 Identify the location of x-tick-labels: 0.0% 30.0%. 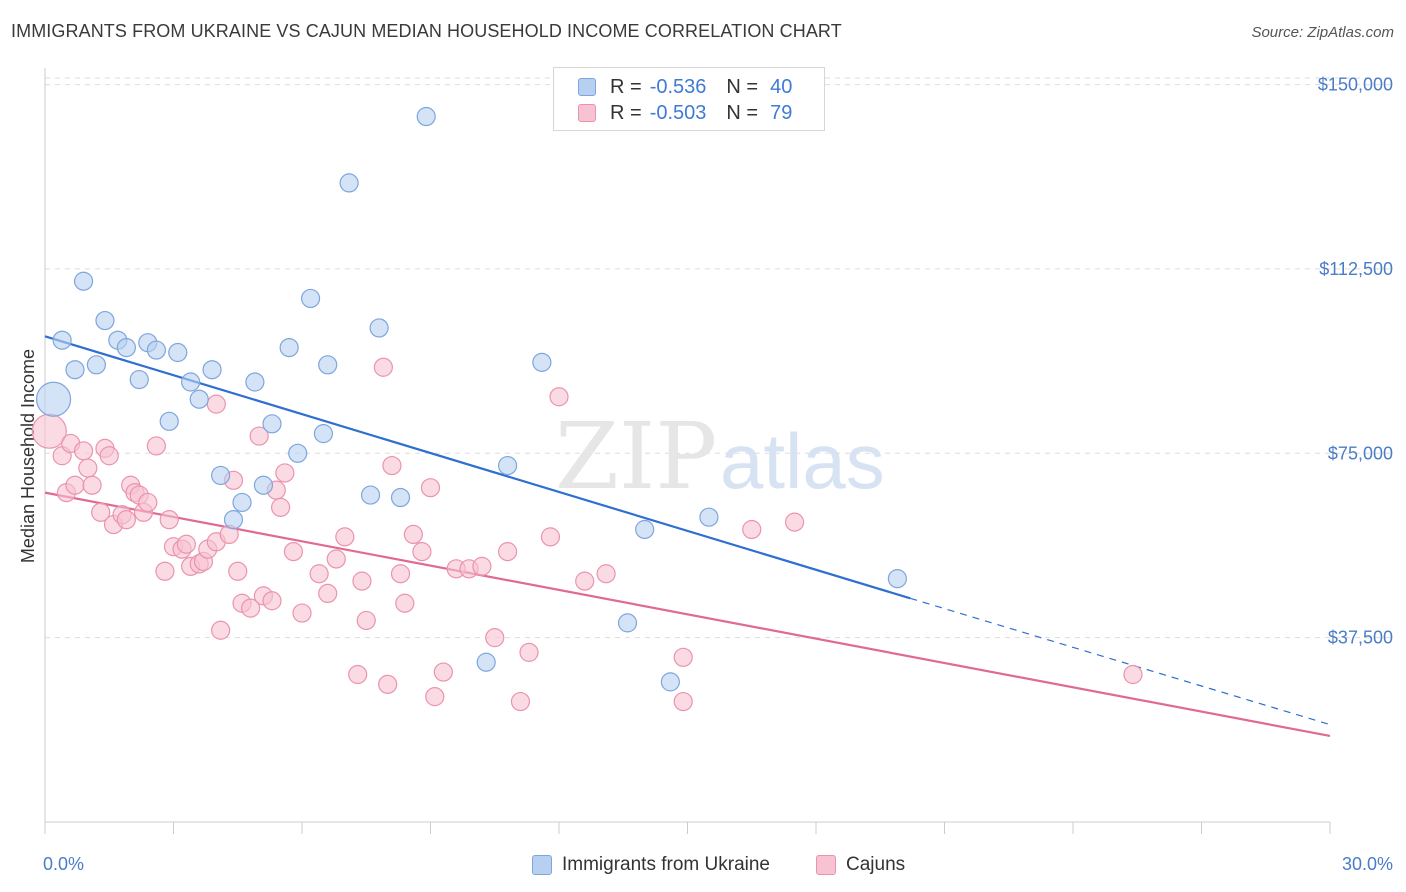
(718, 864).